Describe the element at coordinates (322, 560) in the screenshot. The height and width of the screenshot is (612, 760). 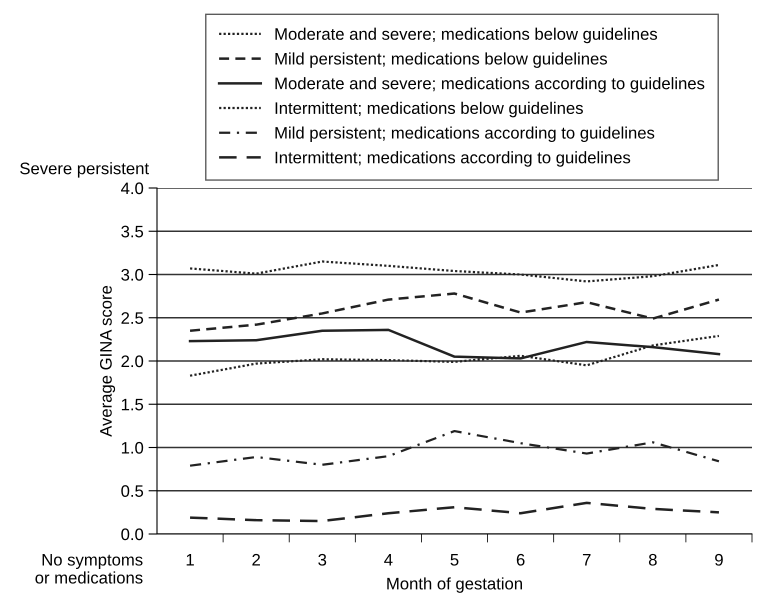
I see `x-tick-label: 3` at that location.